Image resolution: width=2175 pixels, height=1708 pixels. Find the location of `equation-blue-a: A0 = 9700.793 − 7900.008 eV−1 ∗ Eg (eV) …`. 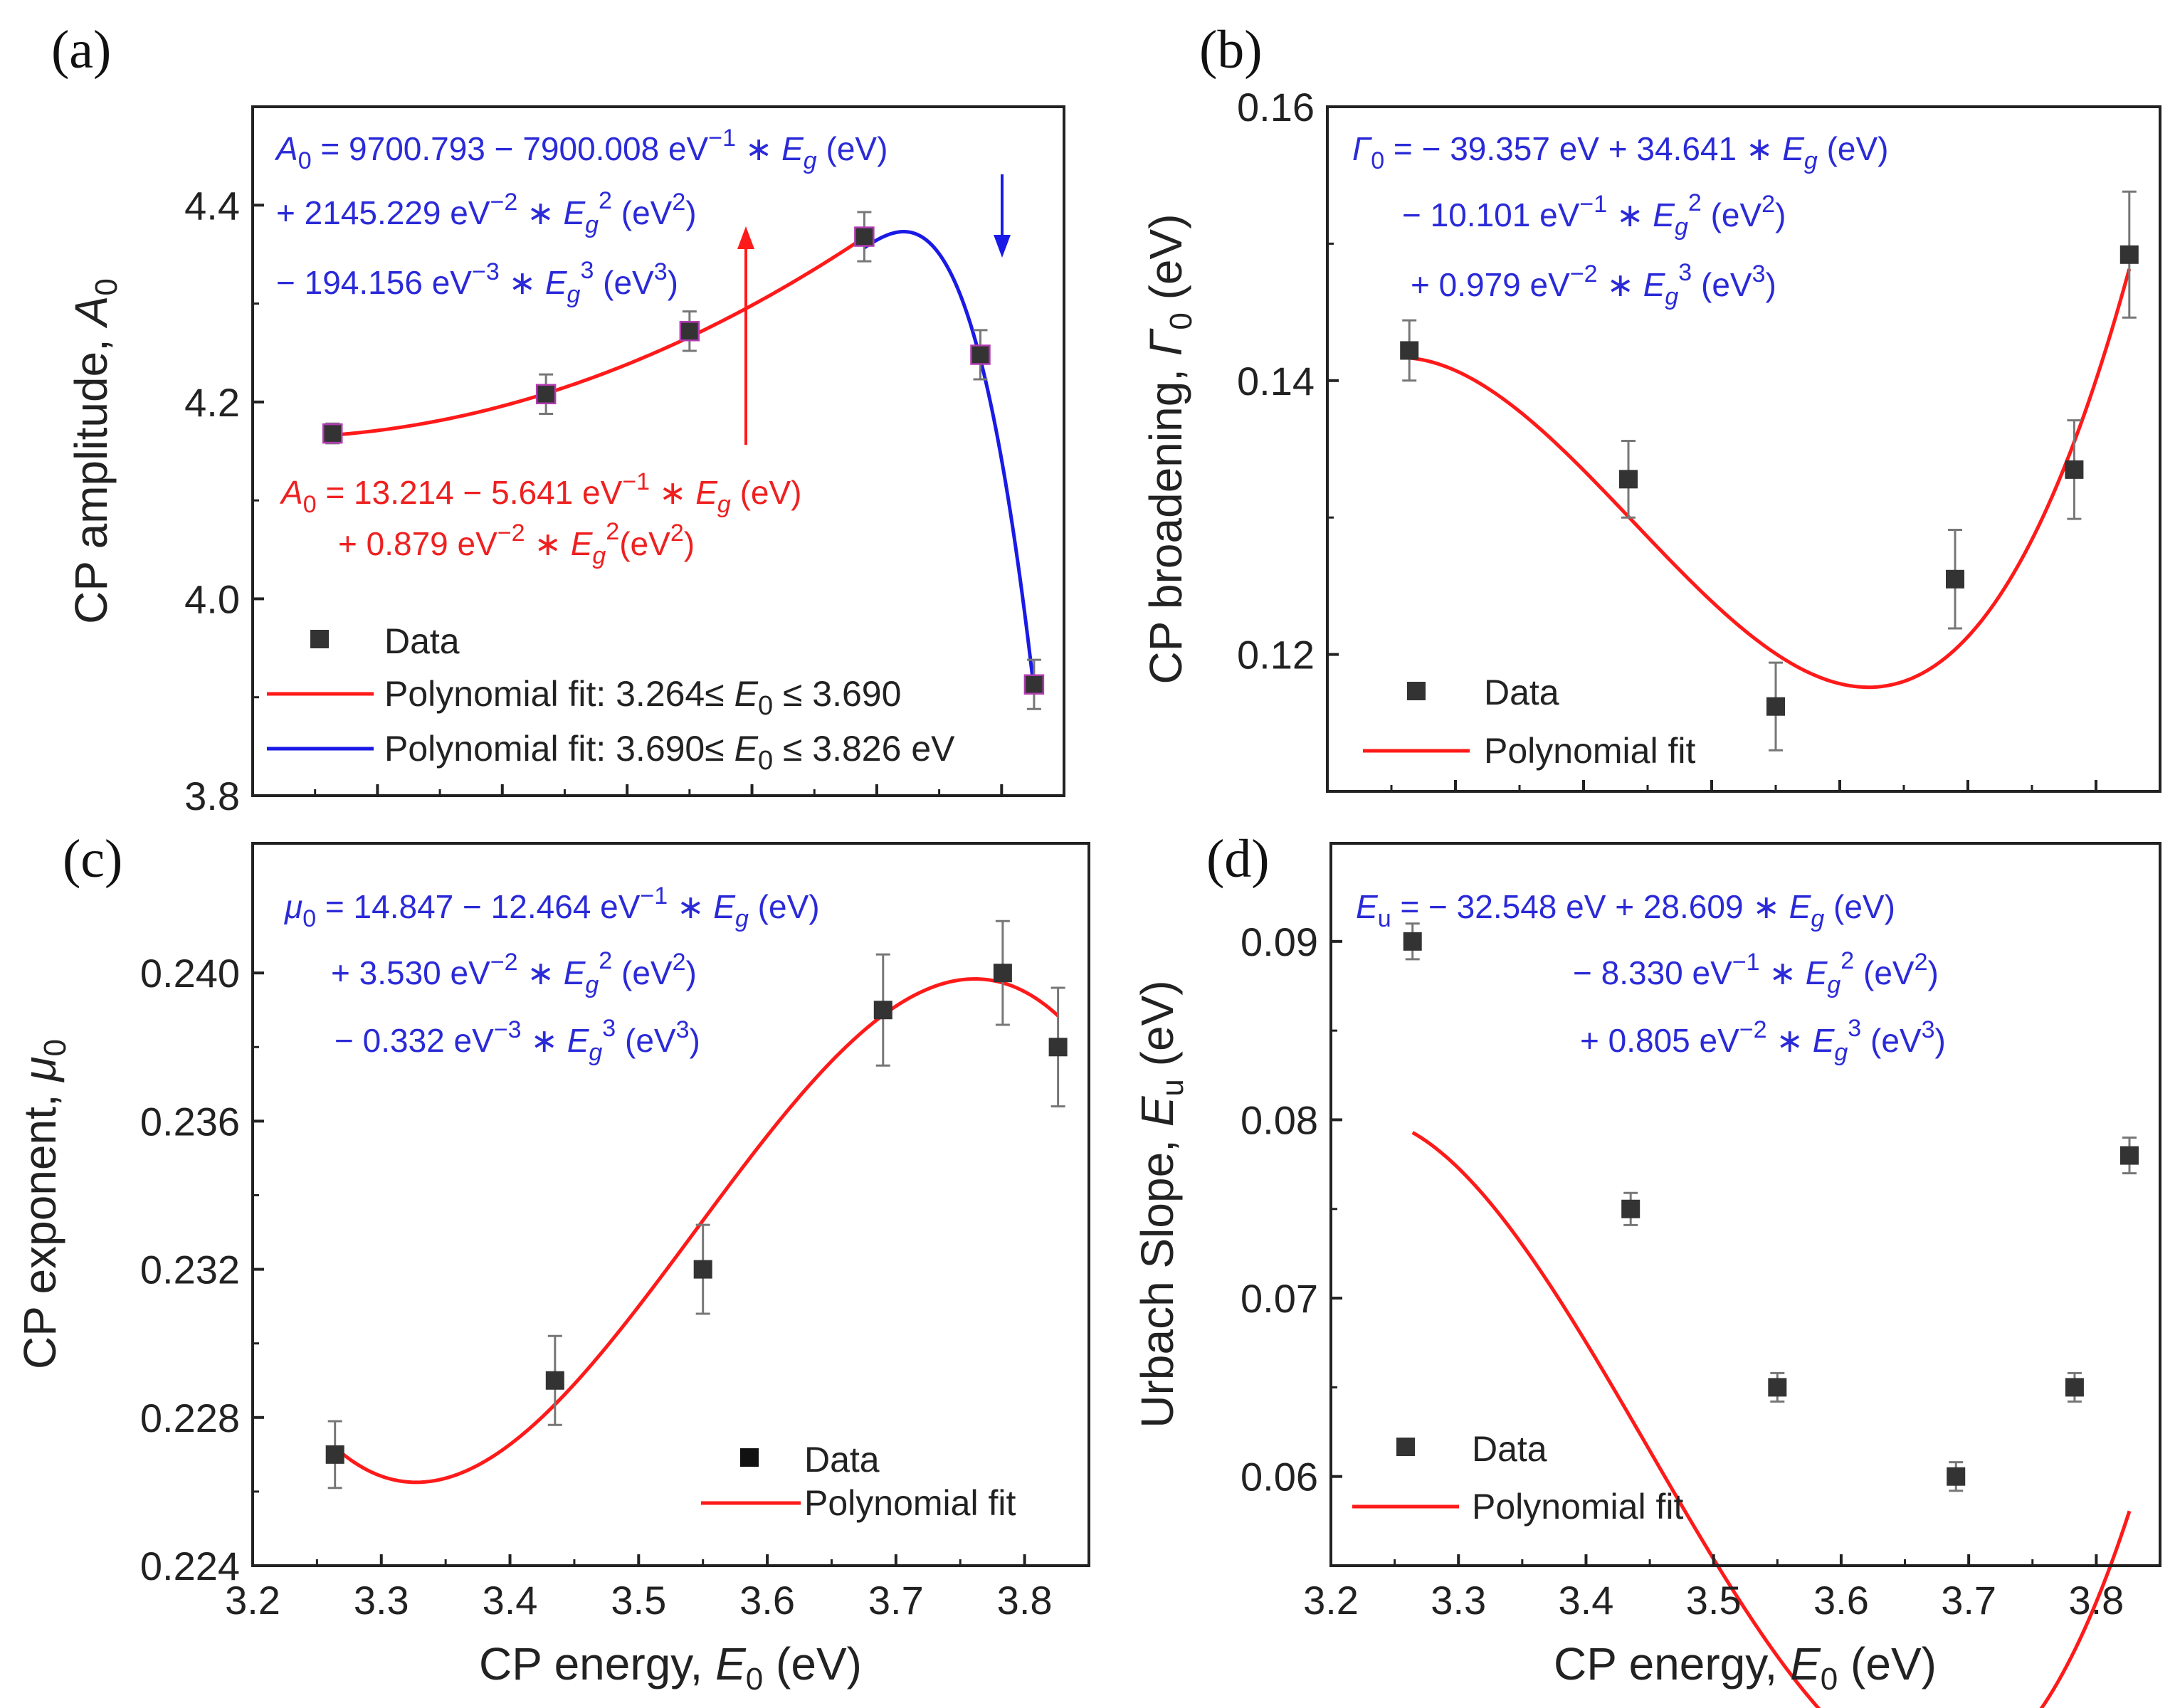

equation-blue-a: A0 = 9700.793 − 7900.008 eV−1 ∗ Eg (eV) … is located at coordinates (581, 216).